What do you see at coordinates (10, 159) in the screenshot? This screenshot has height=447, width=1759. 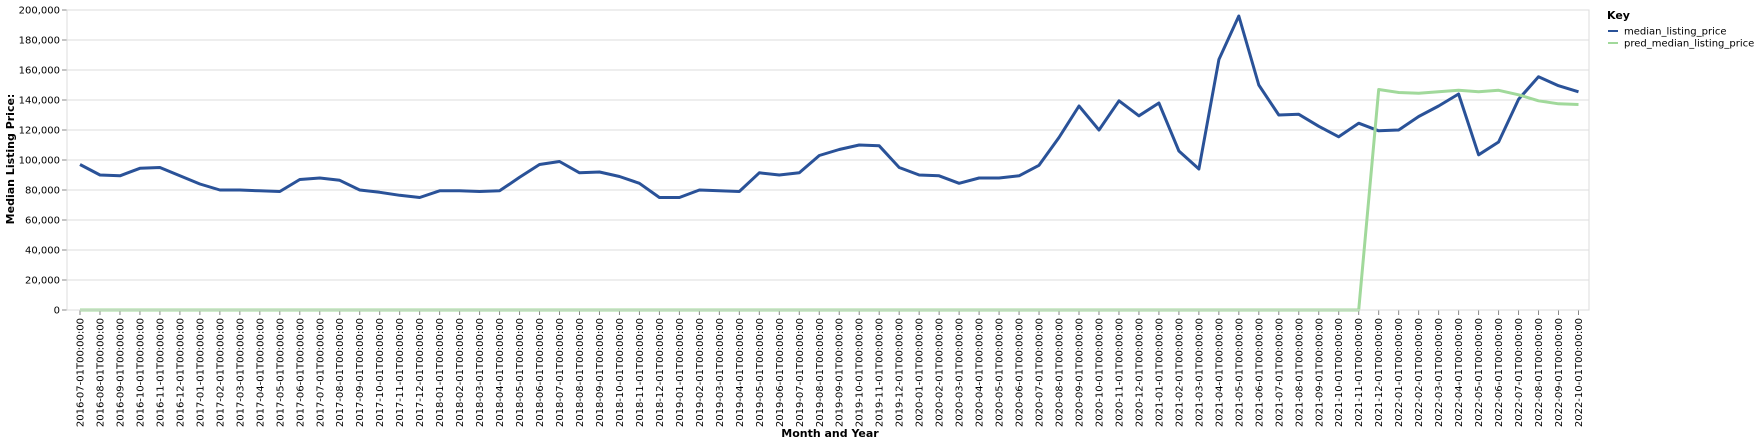 I see `y-axis-title: Median Listing Price:` at bounding box center [10, 159].